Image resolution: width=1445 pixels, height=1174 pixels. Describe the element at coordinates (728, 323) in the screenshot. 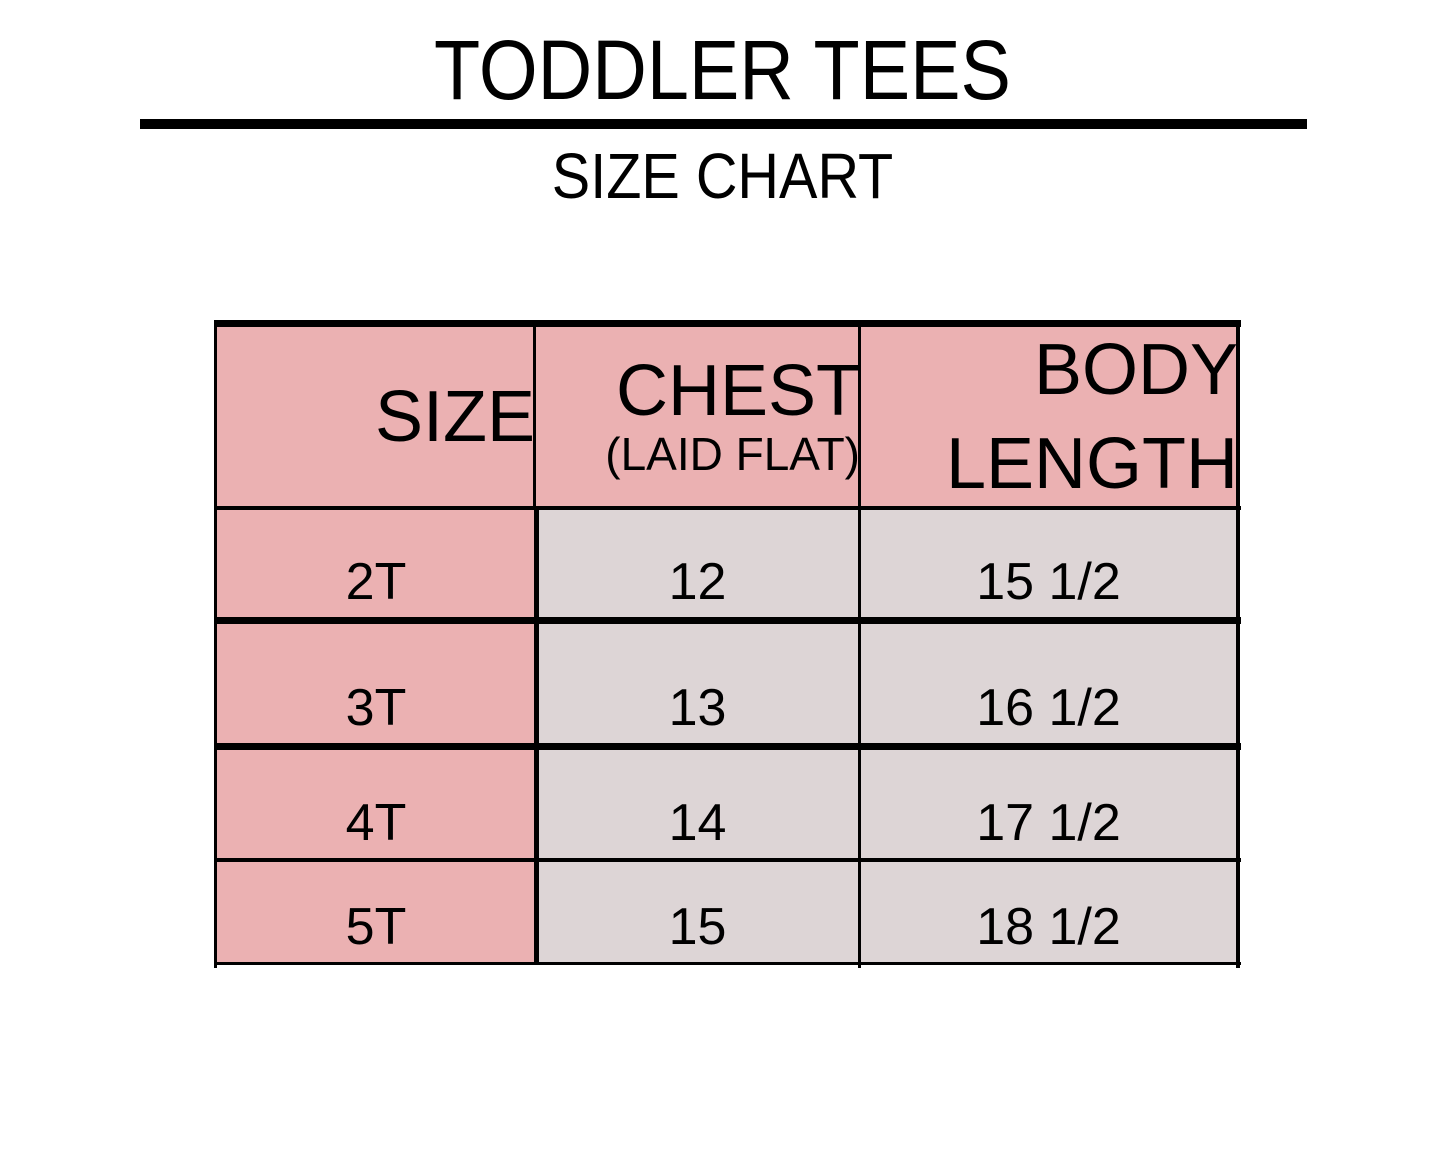

I see `table-top-border` at that location.